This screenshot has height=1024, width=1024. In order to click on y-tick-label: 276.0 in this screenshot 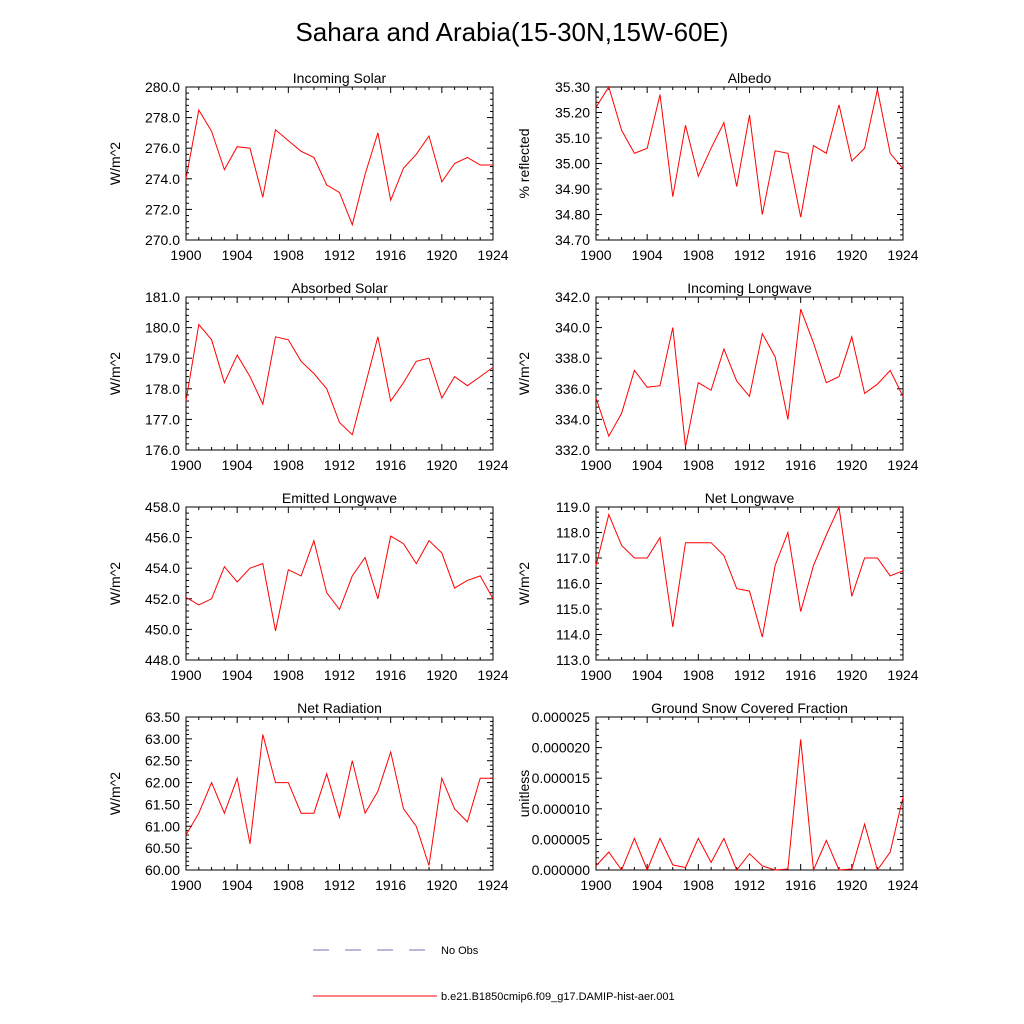, I will do `click(162, 148)`.